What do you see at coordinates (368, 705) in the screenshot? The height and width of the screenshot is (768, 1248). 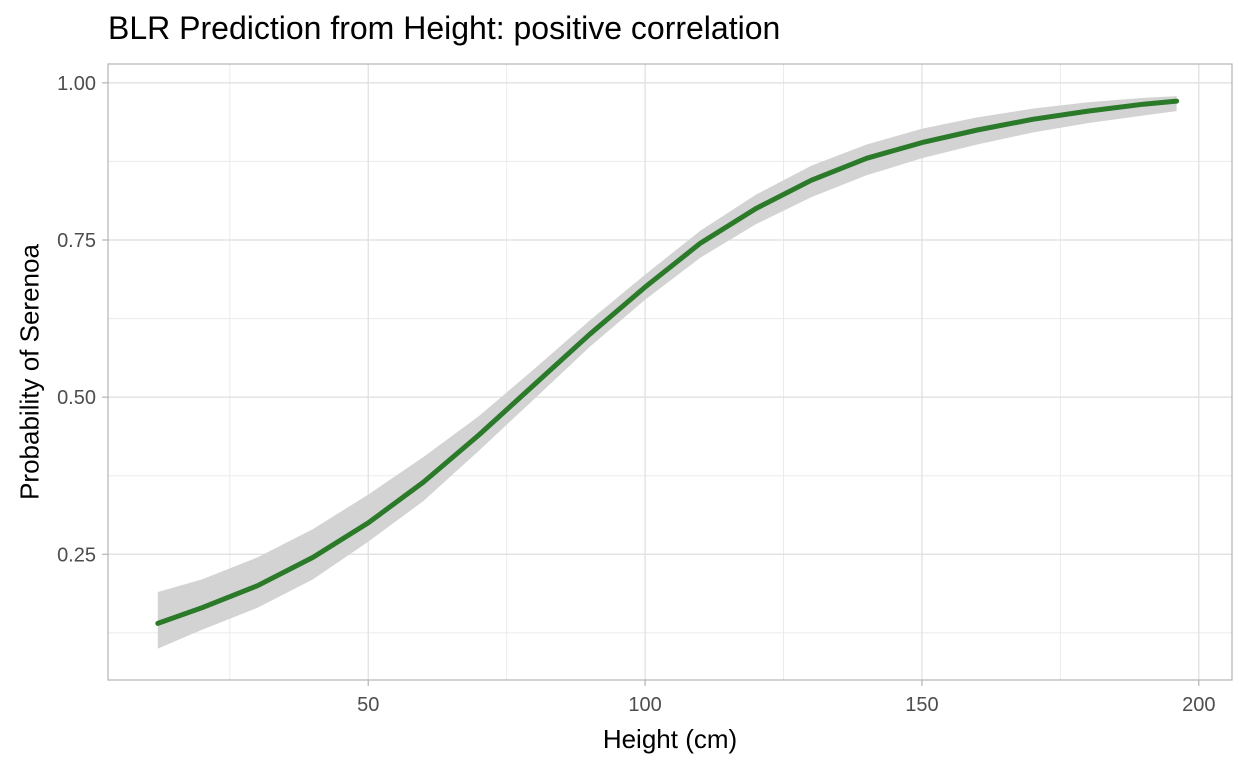 I see `x-tick-label: 50` at bounding box center [368, 705].